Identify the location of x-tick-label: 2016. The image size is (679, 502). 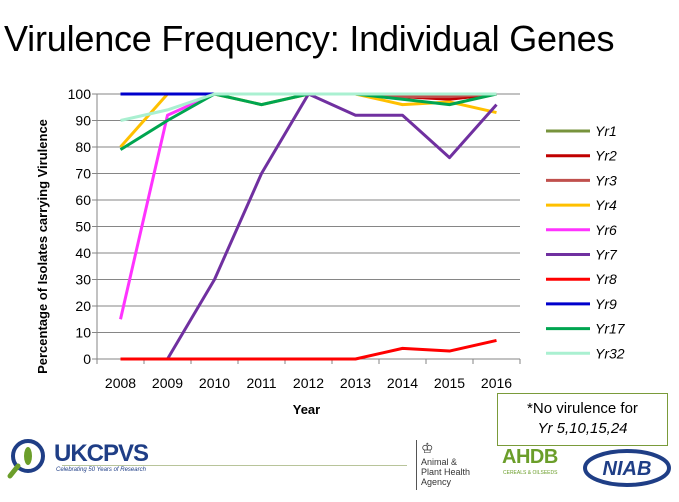
(496, 383).